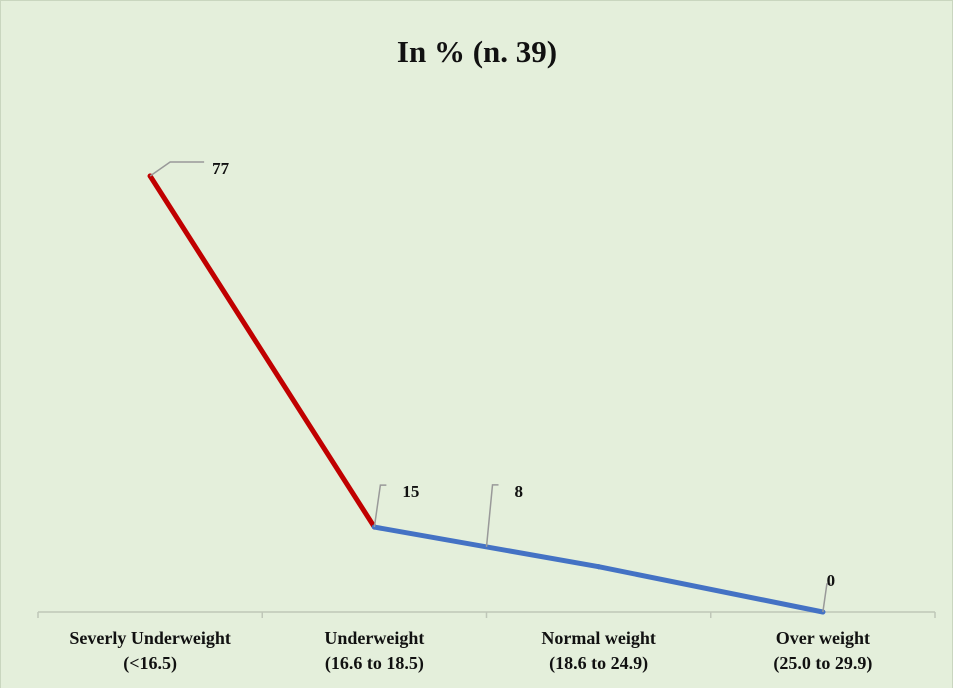  I want to click on data-label: 15, so click(410, 491).